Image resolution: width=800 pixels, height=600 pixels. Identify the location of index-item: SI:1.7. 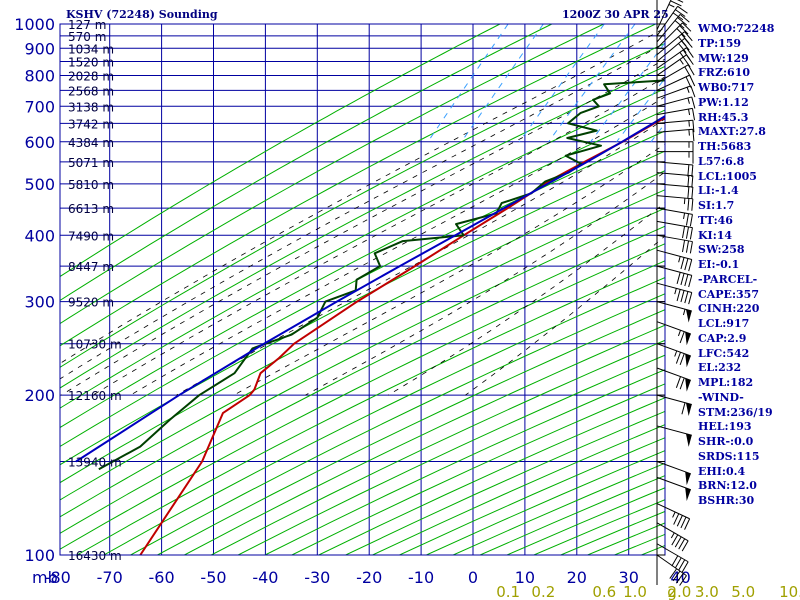
(716, 205).